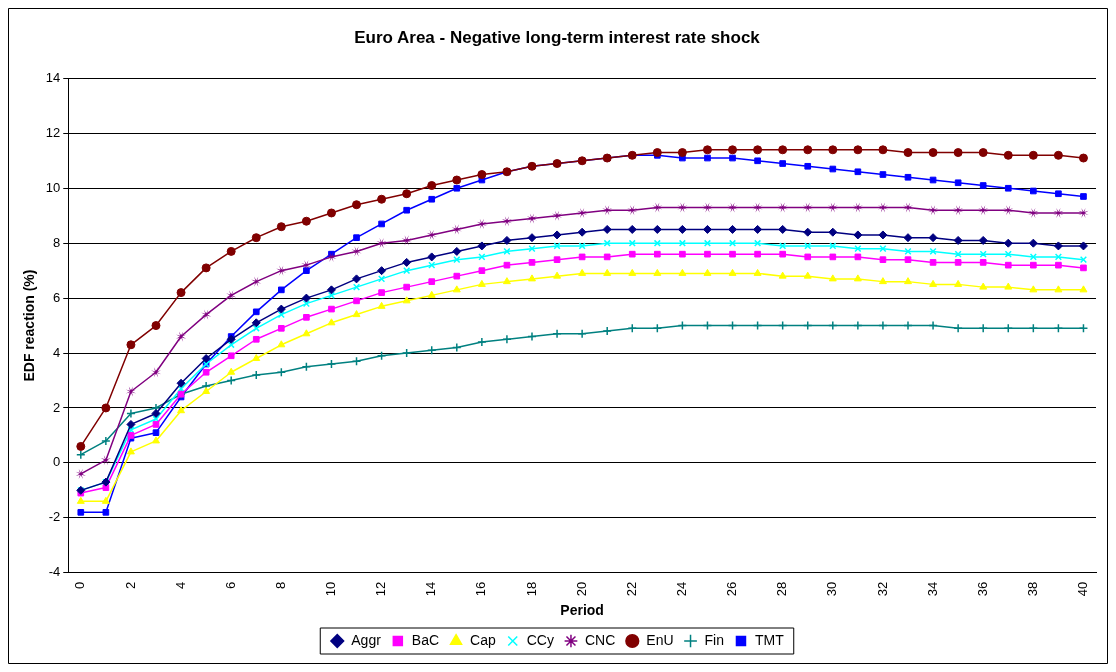 The height and width of the screenshot is (672, 1116). What do you see at coordinates (230, 585) in the screenshot?
I see `x-tick-label: 6` at bounding box center [230, 585].